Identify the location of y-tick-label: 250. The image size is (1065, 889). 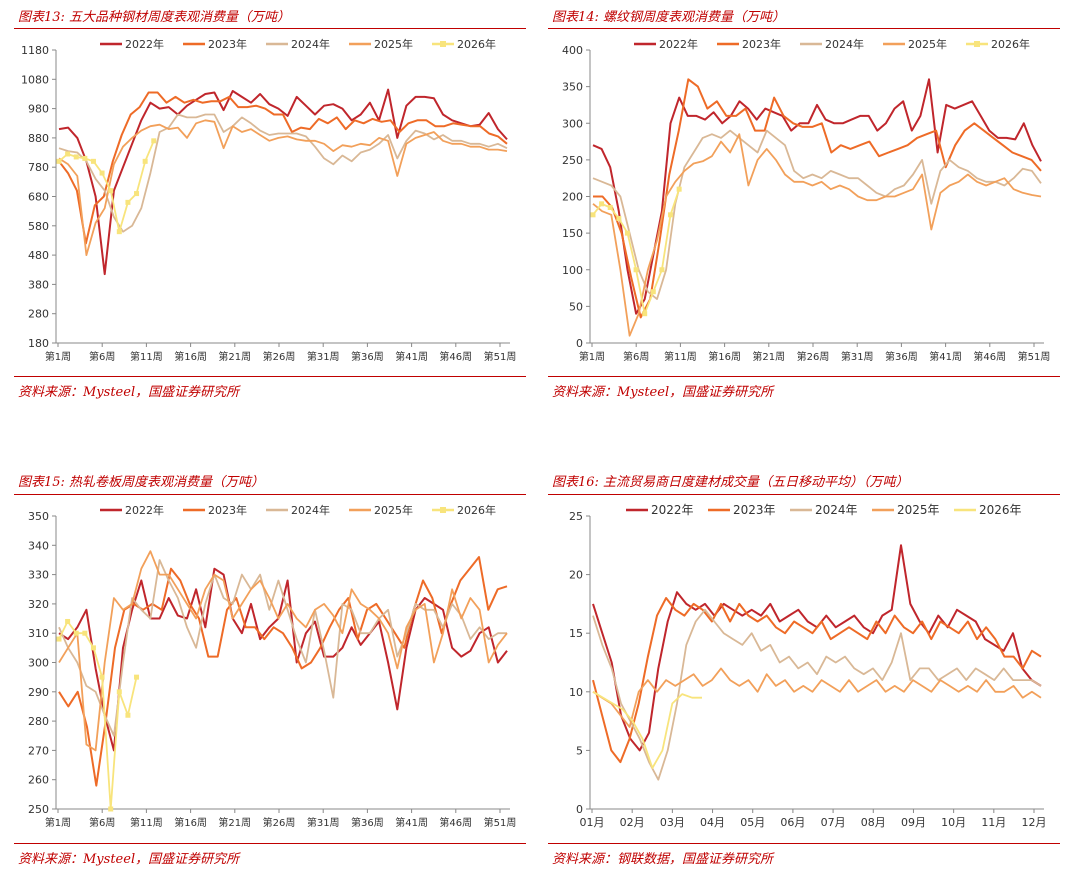
(572, 160).